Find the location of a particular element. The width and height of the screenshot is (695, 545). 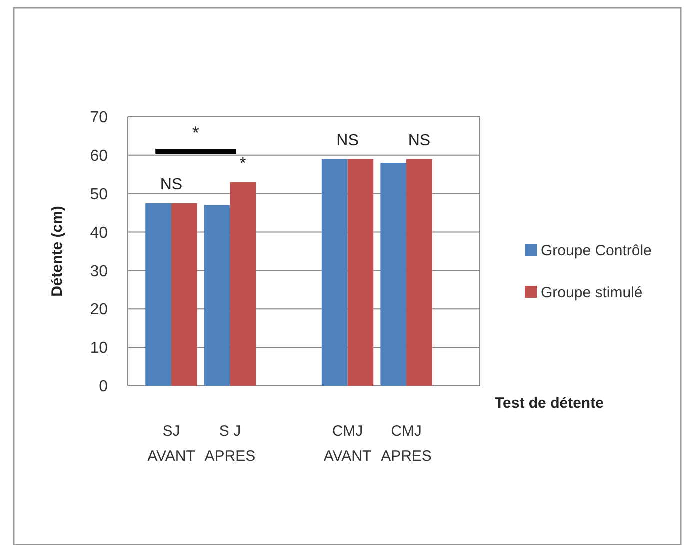

legend-label: Groupe Contrôle is located at coordinates (596, 251).